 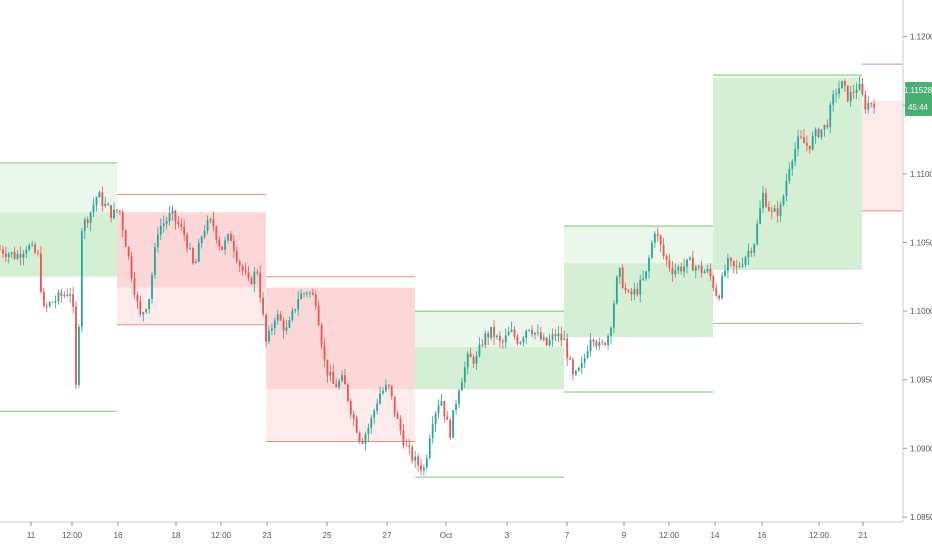 What do you see at coordinates (882, 156) in the screenshot?
I see `weekly-lower-zone` at bounding box center [882, 156].